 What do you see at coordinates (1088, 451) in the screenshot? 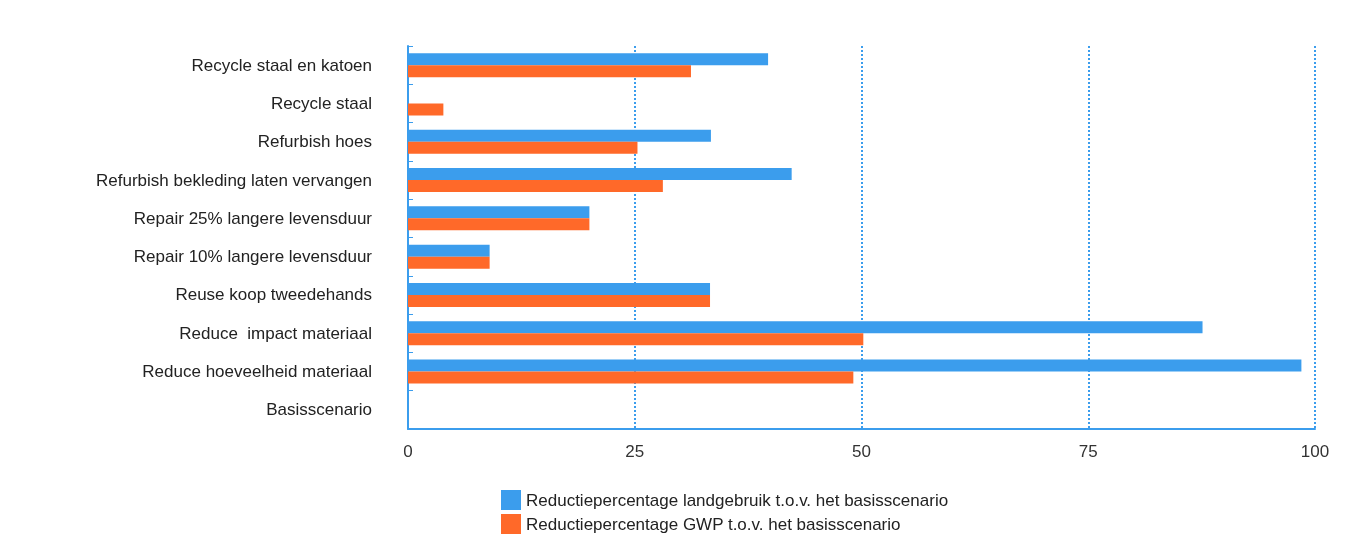
I see `x-tick-label: 75` at bounding box center [1088, 451].